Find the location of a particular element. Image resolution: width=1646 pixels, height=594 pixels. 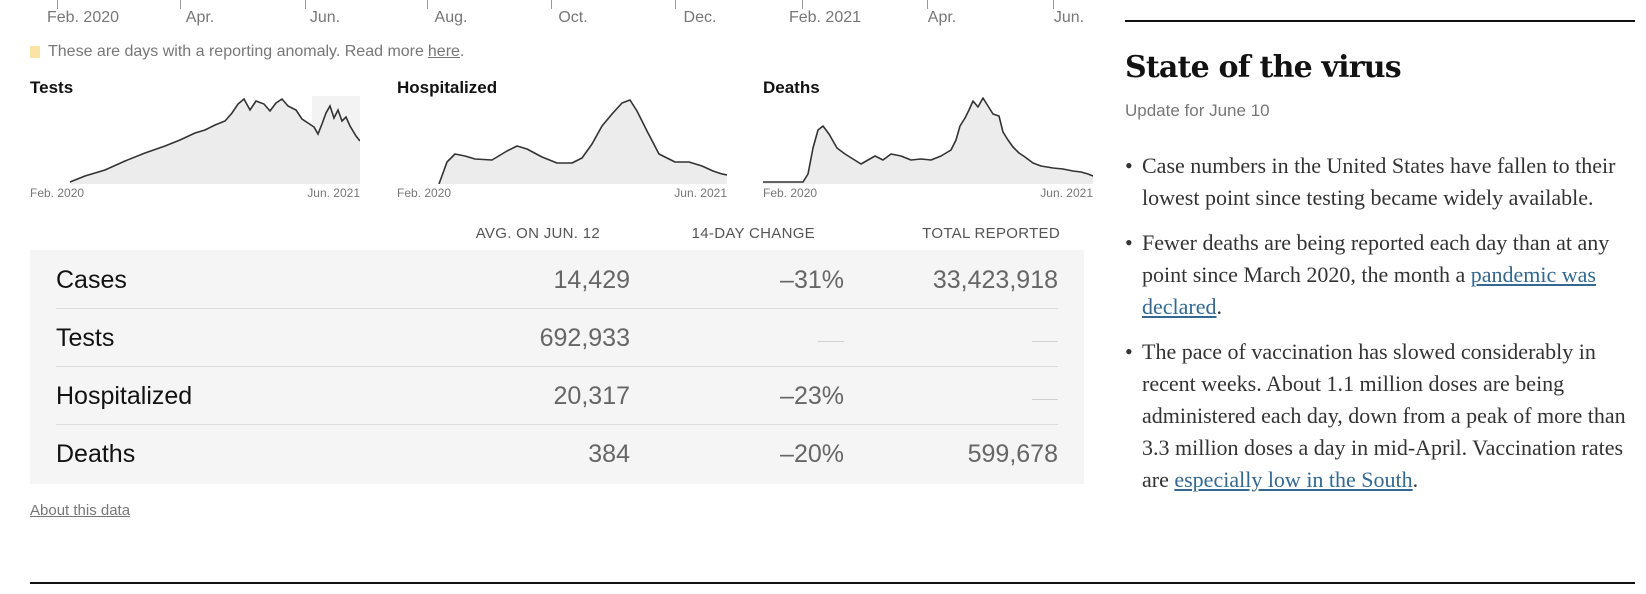

anomaly-read-more-link: here is located at coordinates (443, 51).